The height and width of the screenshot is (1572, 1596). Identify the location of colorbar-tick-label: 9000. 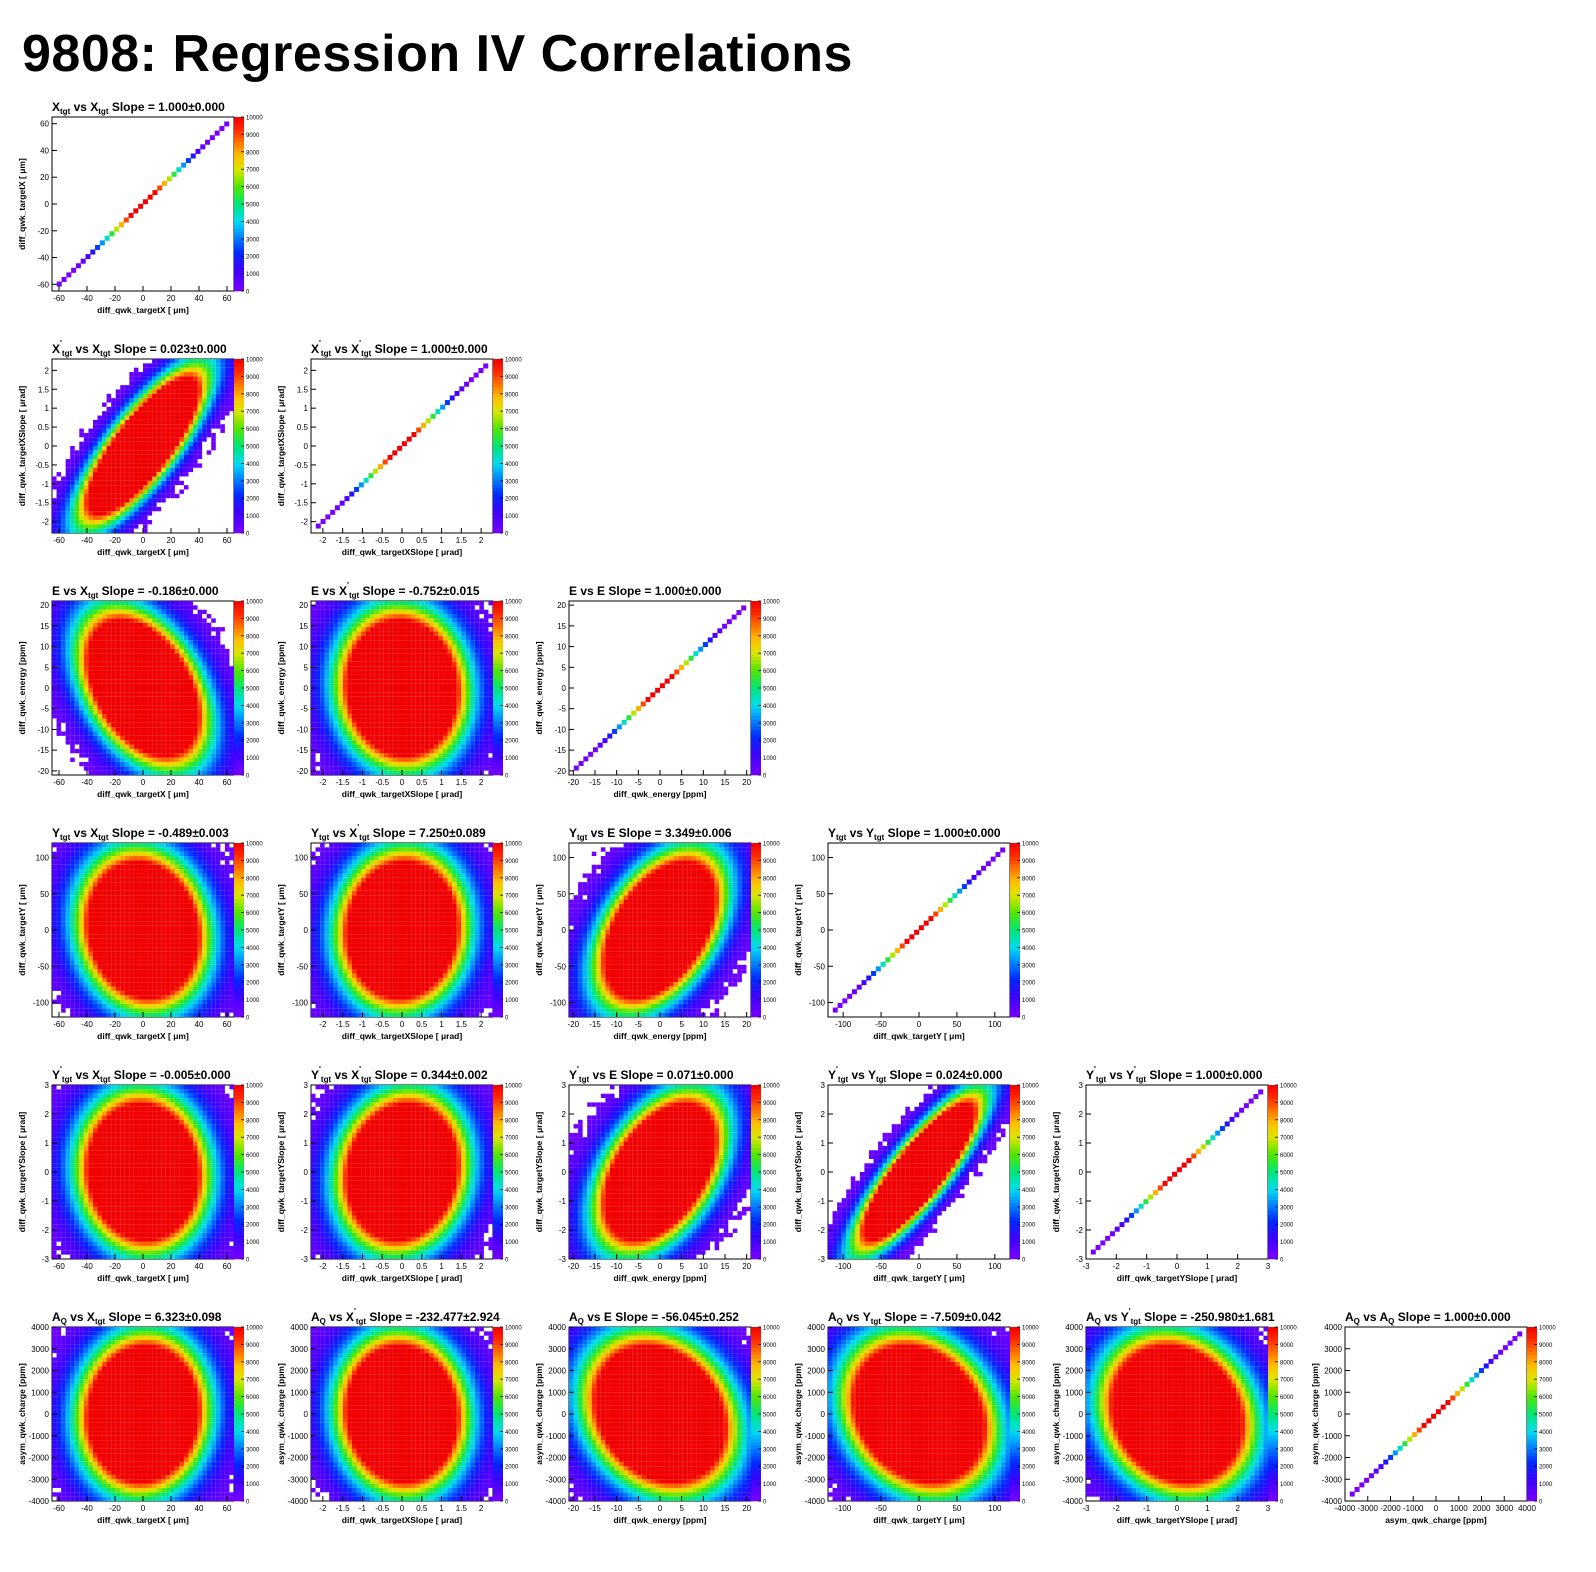
(512, 620).